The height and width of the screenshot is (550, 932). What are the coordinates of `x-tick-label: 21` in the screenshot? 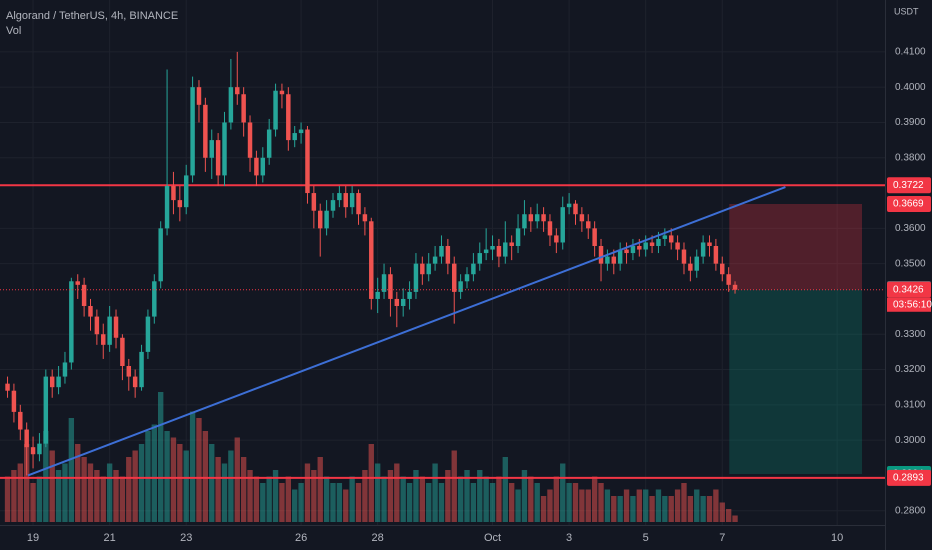 It's located at (110, 538).